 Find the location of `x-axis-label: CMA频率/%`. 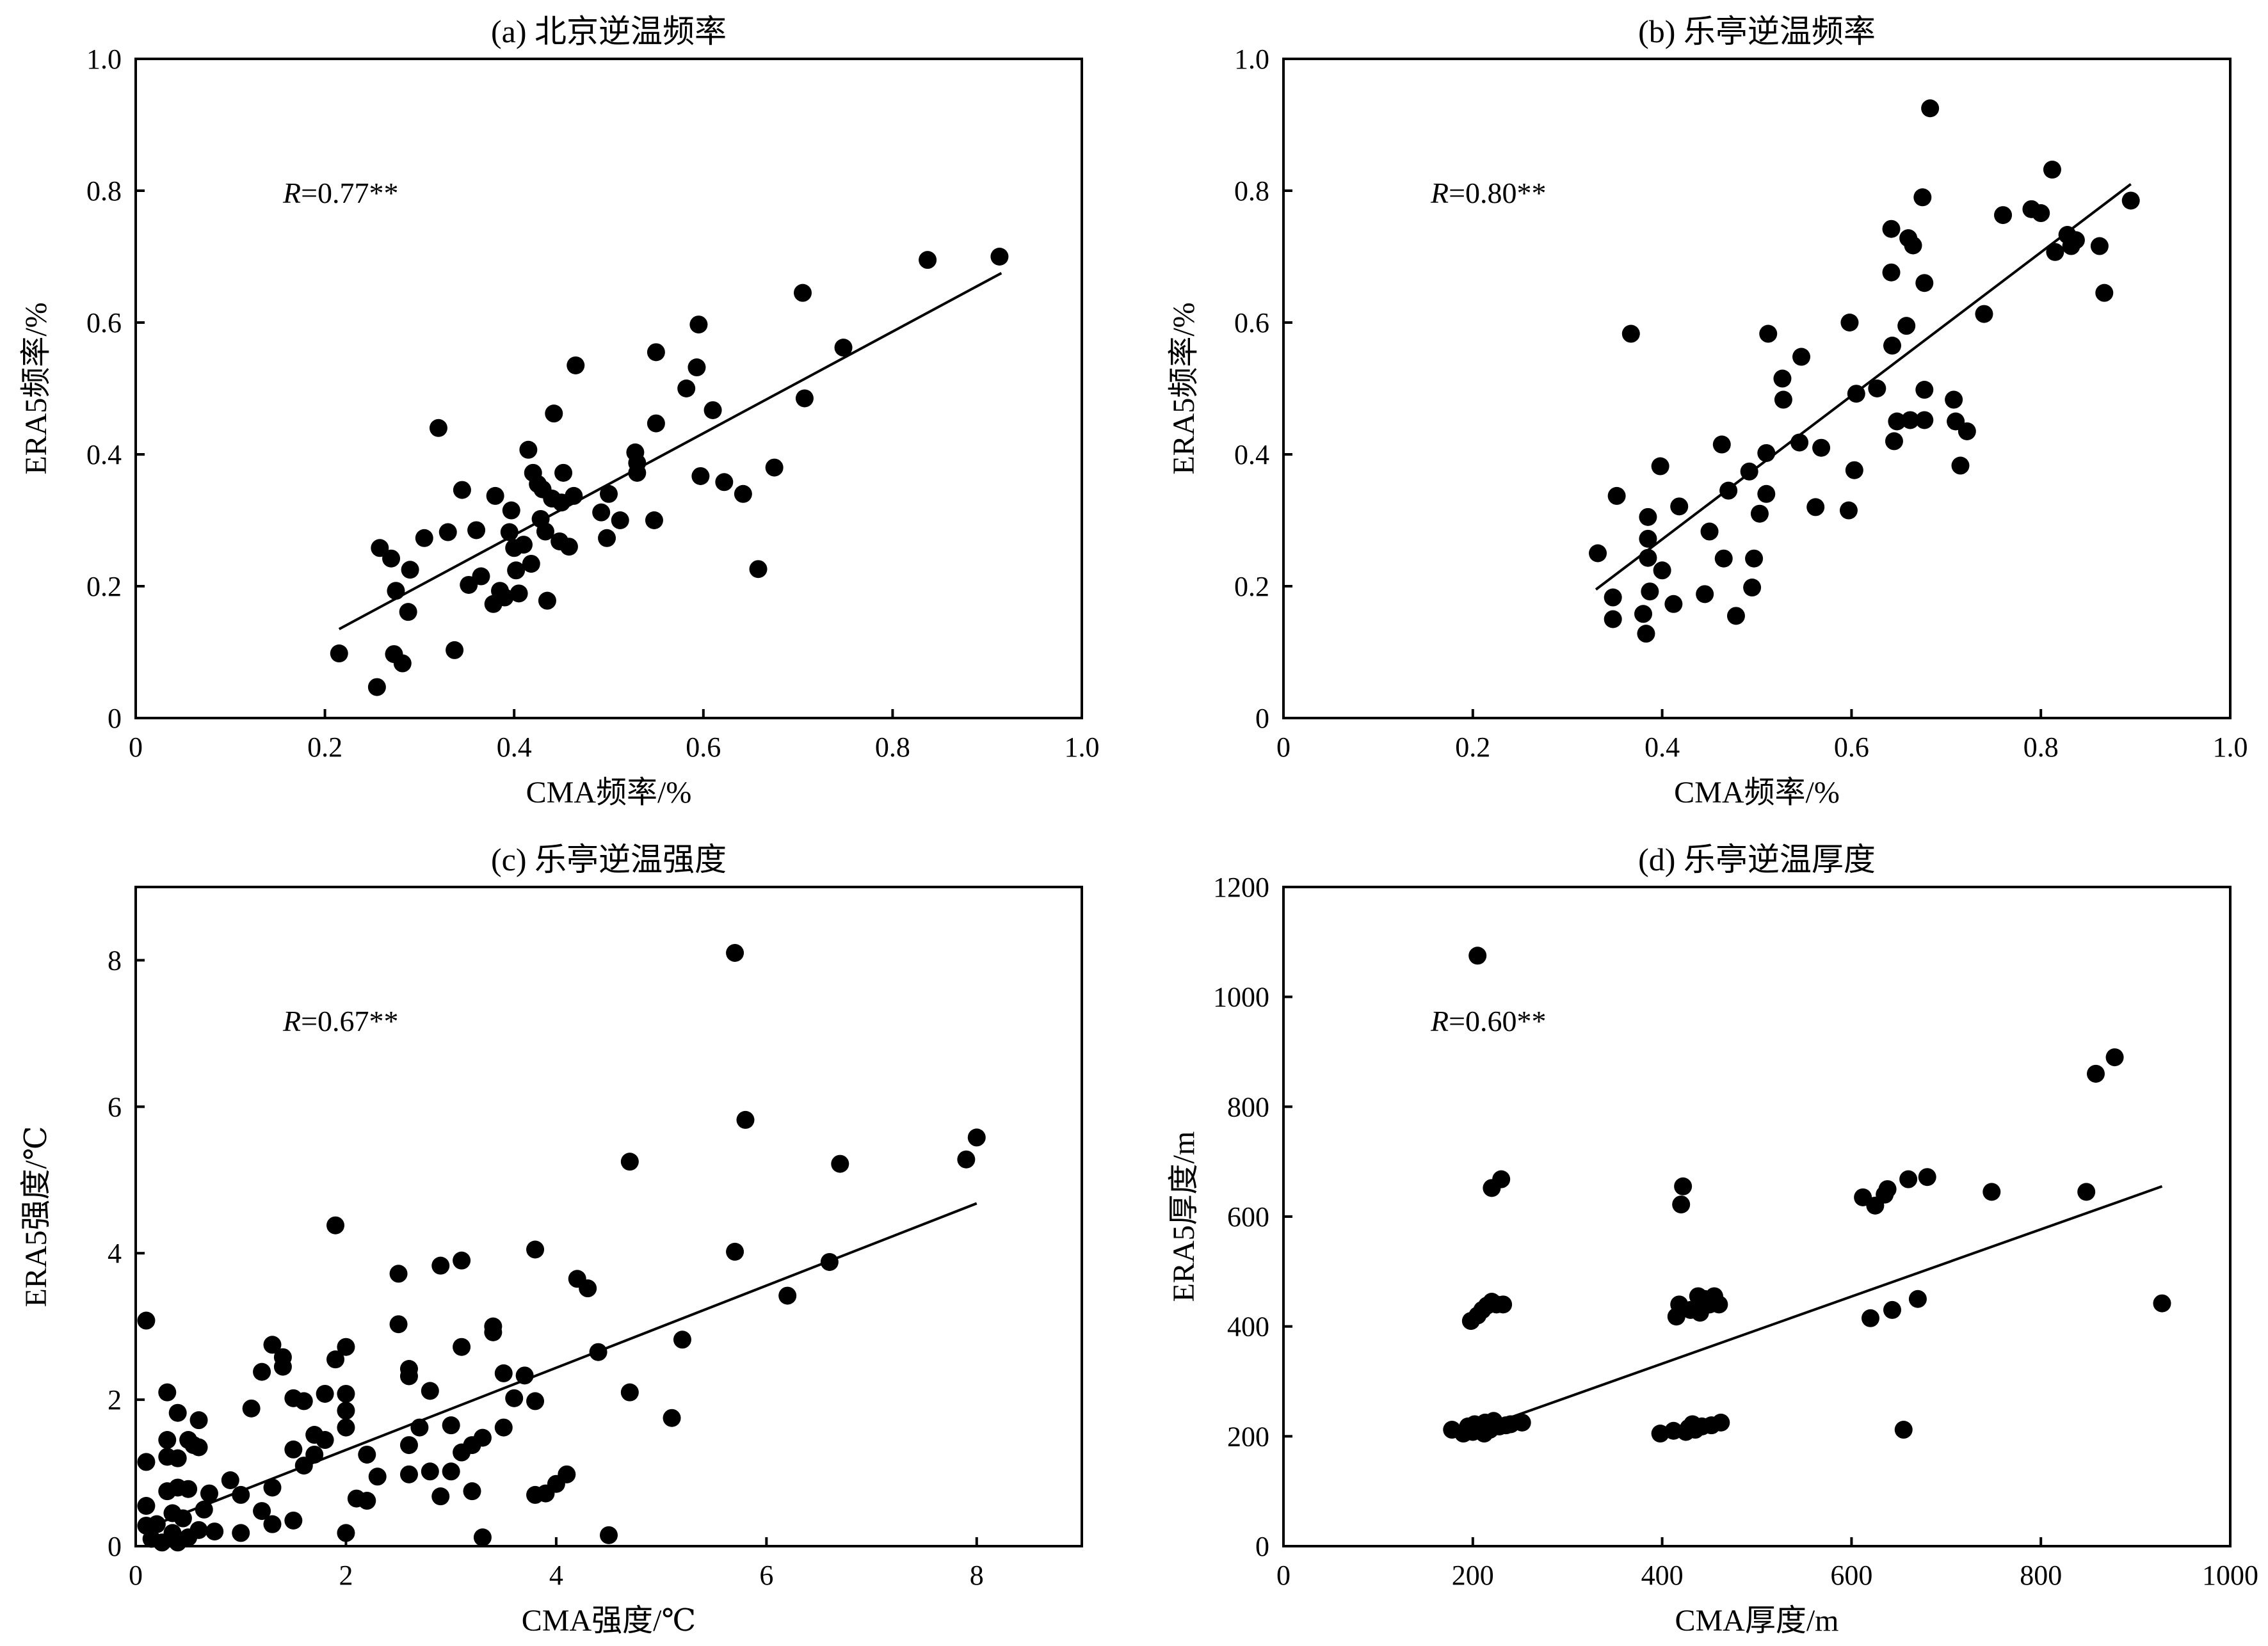

x-axis-label: CMA频率/% is located at coordinates (1757, 793).